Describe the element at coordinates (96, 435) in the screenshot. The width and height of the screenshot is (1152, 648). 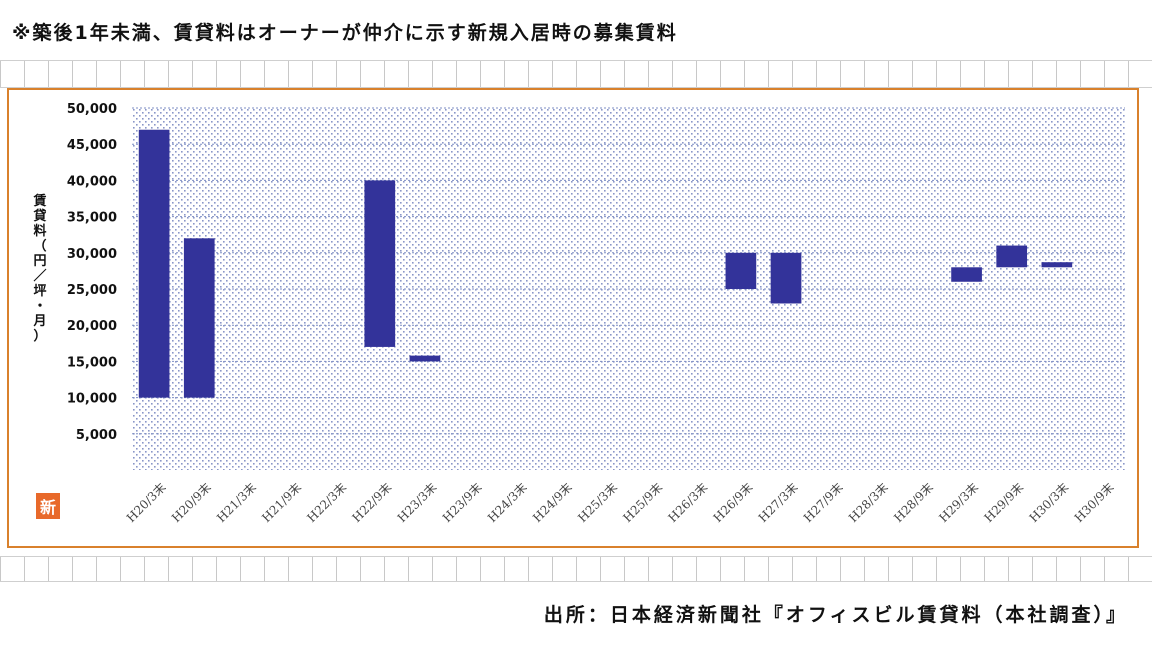
I see `y-tick-label: 5,000` at that location.